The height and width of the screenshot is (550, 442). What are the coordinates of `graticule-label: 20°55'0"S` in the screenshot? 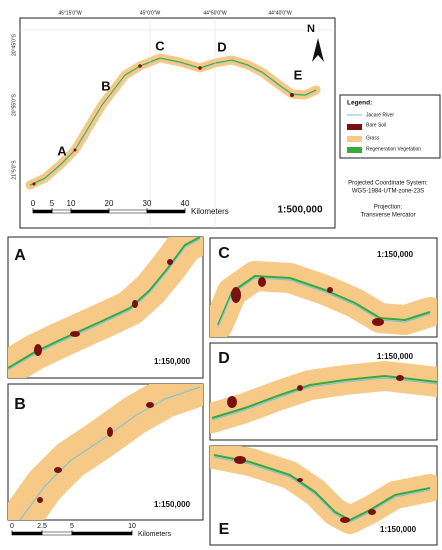 It's located at (14, 104).